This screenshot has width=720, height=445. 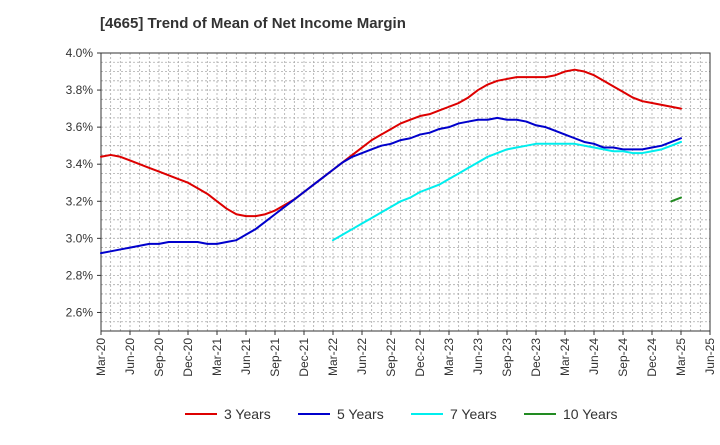 What do you see at coordinates (507, 357) in the screenshot?
I see `x-tick-label: Sep-23` at bounding box center [507, 357].